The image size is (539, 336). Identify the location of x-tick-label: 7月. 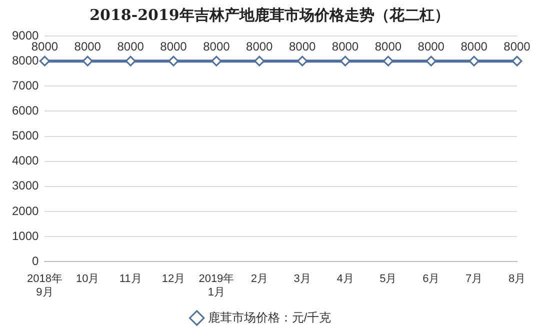
(474, 279).